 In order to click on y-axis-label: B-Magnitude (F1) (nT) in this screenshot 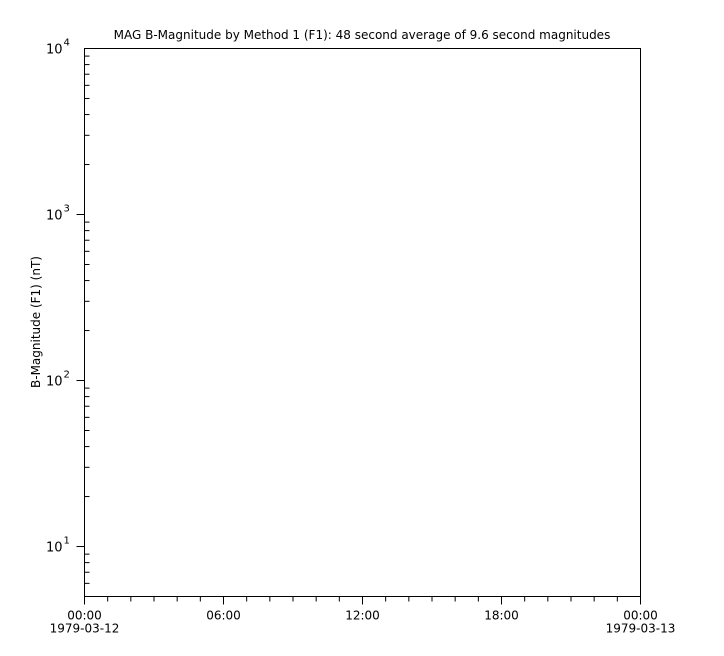, I will do `click(36, 322)`.